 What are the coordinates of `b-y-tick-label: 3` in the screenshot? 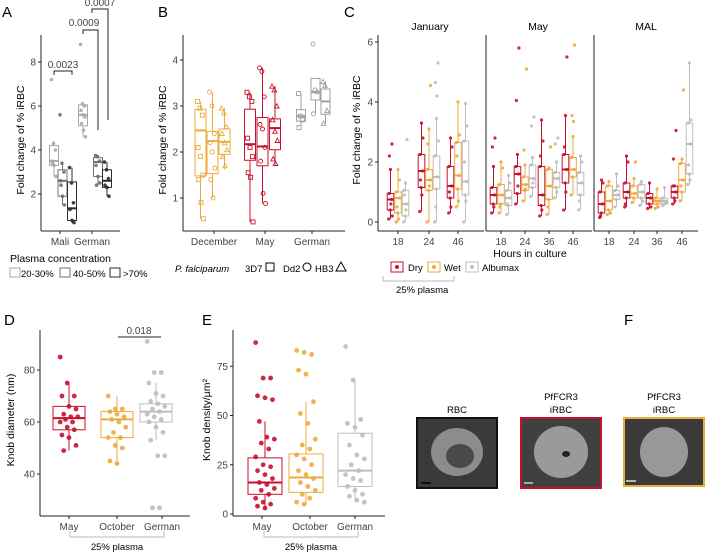 It's located at (175, 107).